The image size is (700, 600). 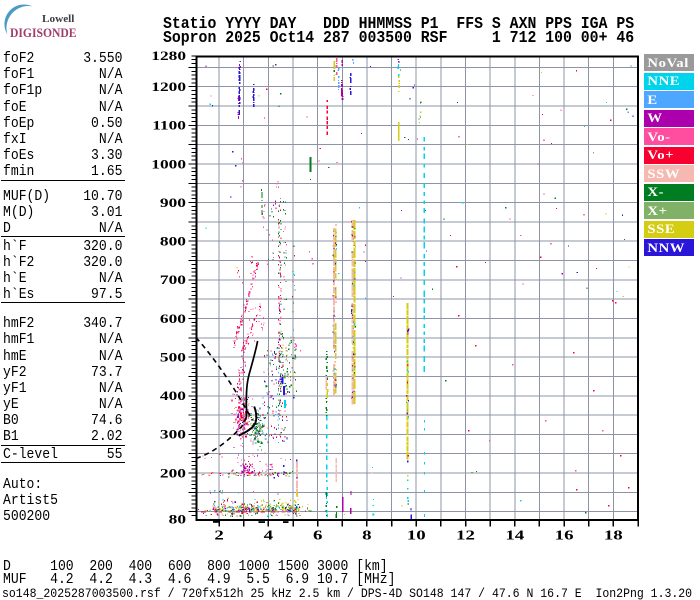 What do you see at coordinates (514, 535) in the screenshot?
I see `svg-text: 14` at bounding box center [514, 535].